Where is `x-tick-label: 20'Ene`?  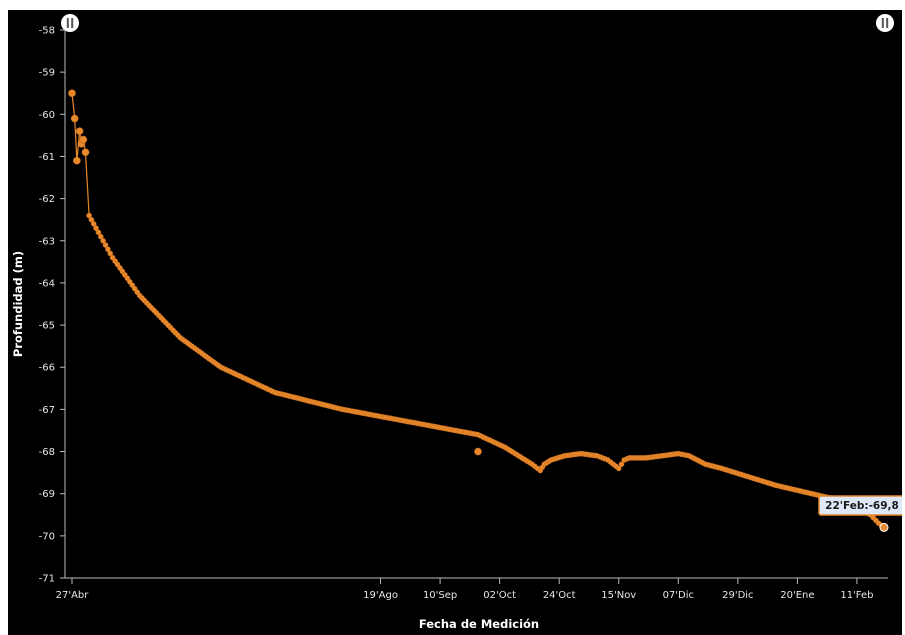 x-tick-label: 20'Ene is located at coordinates (797, 595).